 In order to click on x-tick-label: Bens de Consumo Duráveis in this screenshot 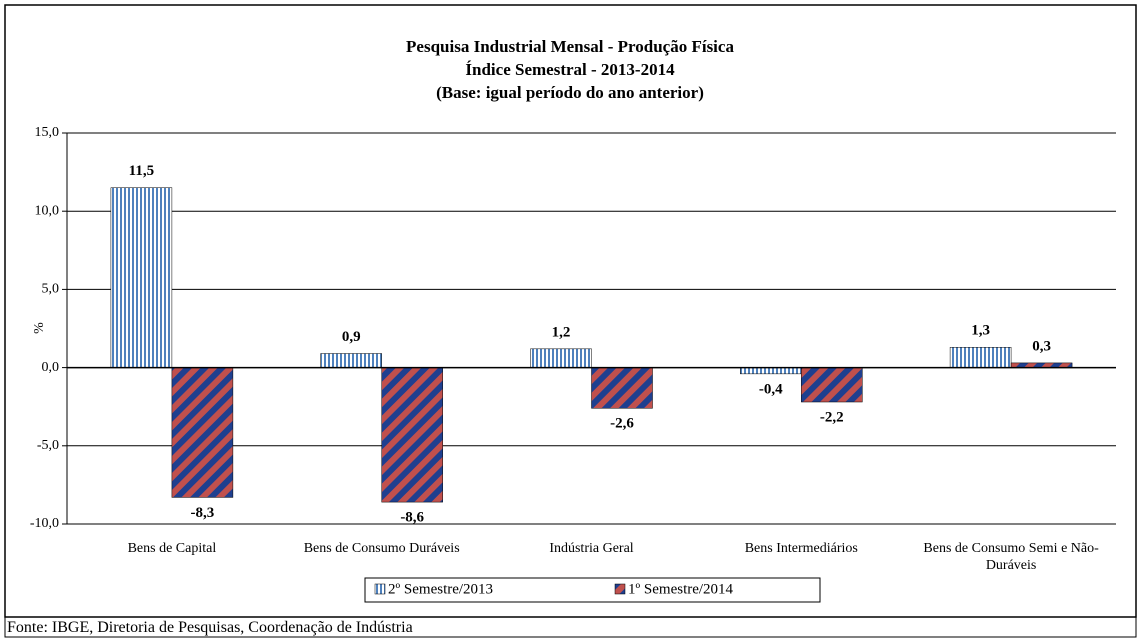, I will do `click(381, 548)`.